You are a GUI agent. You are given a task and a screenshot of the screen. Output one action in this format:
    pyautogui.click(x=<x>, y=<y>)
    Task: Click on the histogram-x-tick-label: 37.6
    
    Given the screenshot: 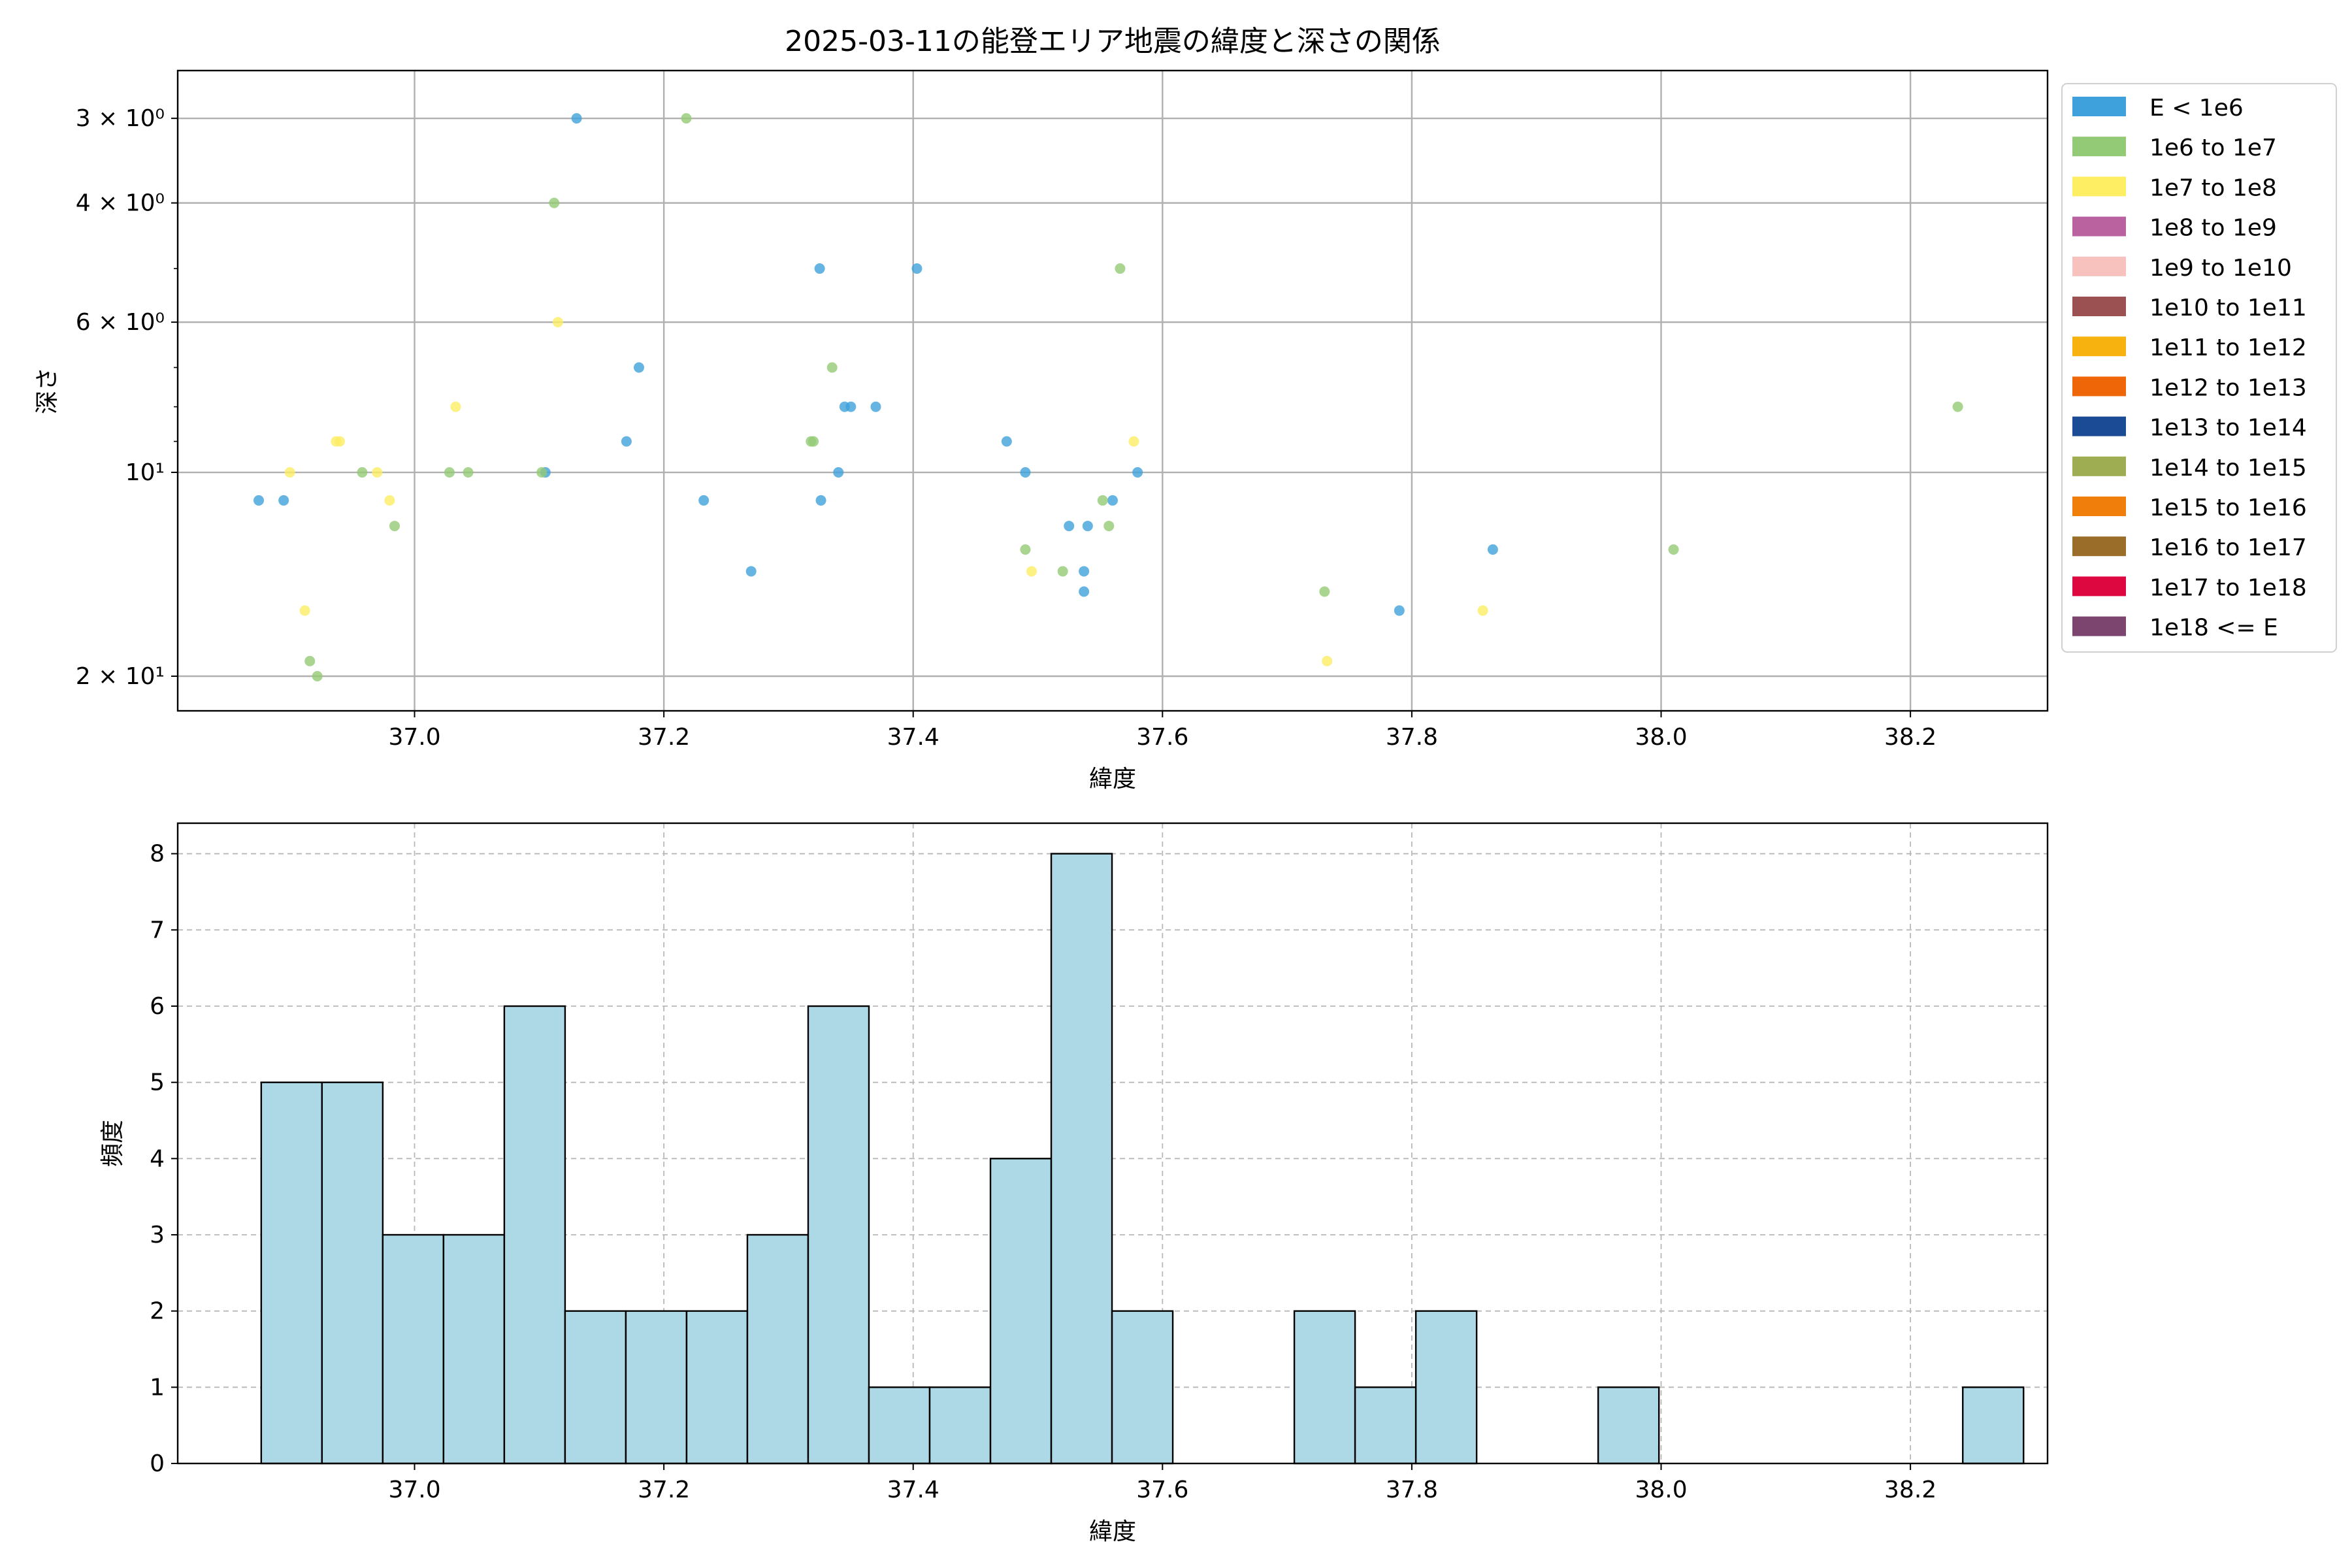 What is the action you would take?
    pyautogui.click(x=1162, y=1490)
    